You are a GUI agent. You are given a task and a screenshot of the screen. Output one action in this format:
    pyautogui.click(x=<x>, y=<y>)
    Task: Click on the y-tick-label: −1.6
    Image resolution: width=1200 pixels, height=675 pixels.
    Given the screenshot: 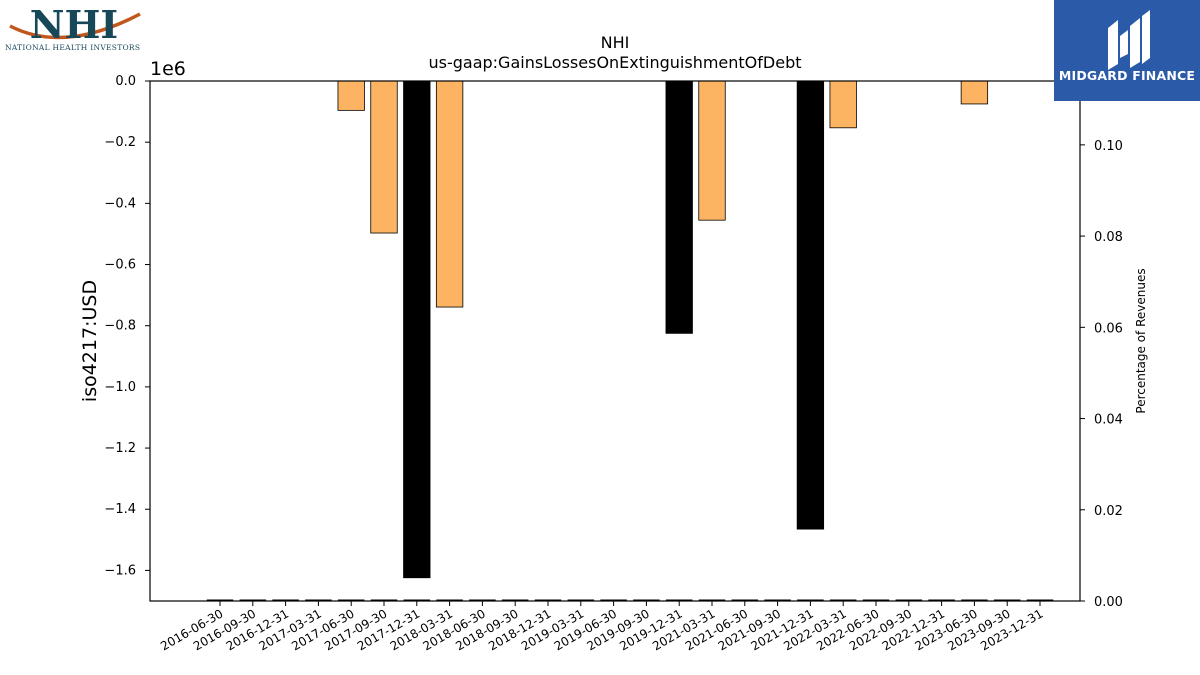 What is the action you would take?
    pyautogui.click(x=120, y=570)
    